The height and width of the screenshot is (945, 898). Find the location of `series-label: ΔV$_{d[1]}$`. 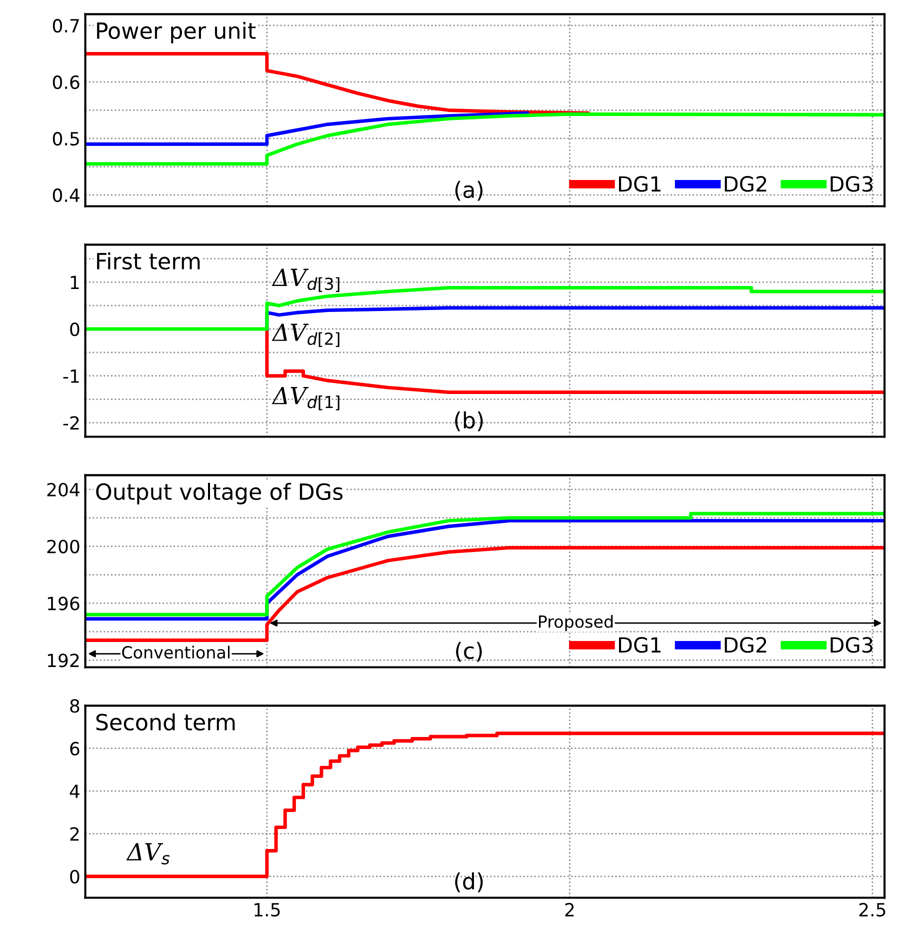

series-label: ΔV$_{d[1]}$ is located at coordinates (306, 398).